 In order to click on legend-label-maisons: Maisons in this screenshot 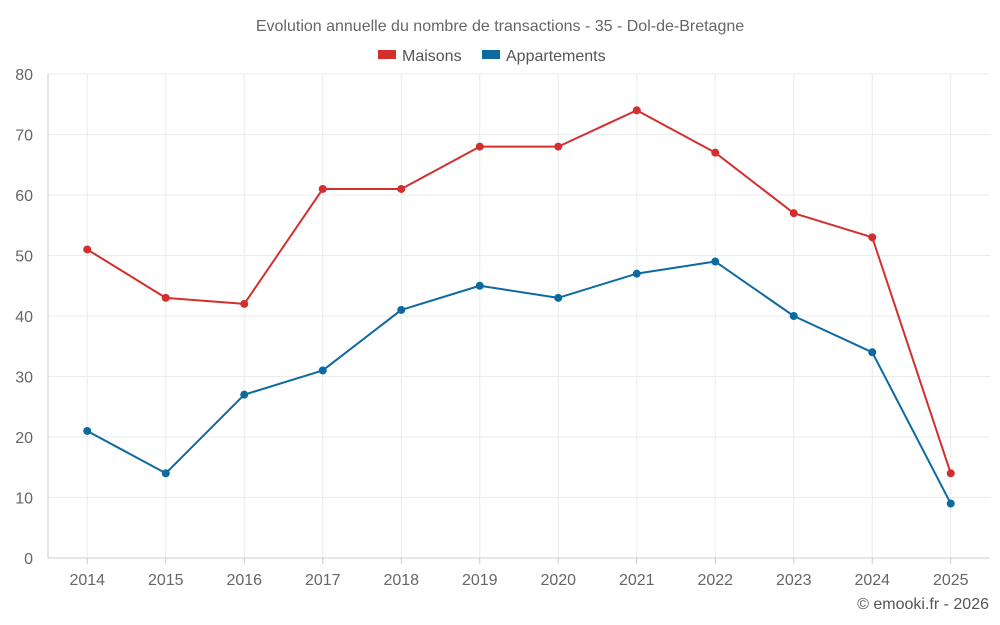, I will do `click(432, 56)`.